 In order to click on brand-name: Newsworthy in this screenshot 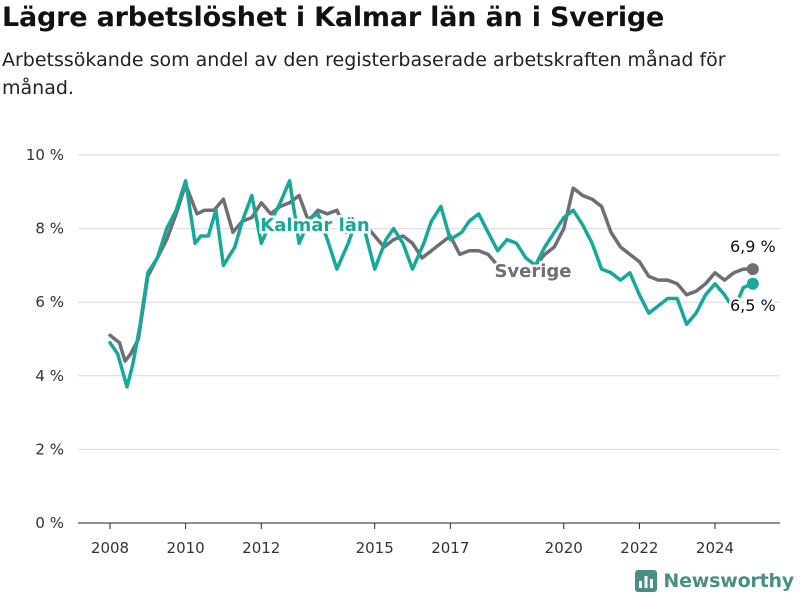, I will do `click(728, 581)`.